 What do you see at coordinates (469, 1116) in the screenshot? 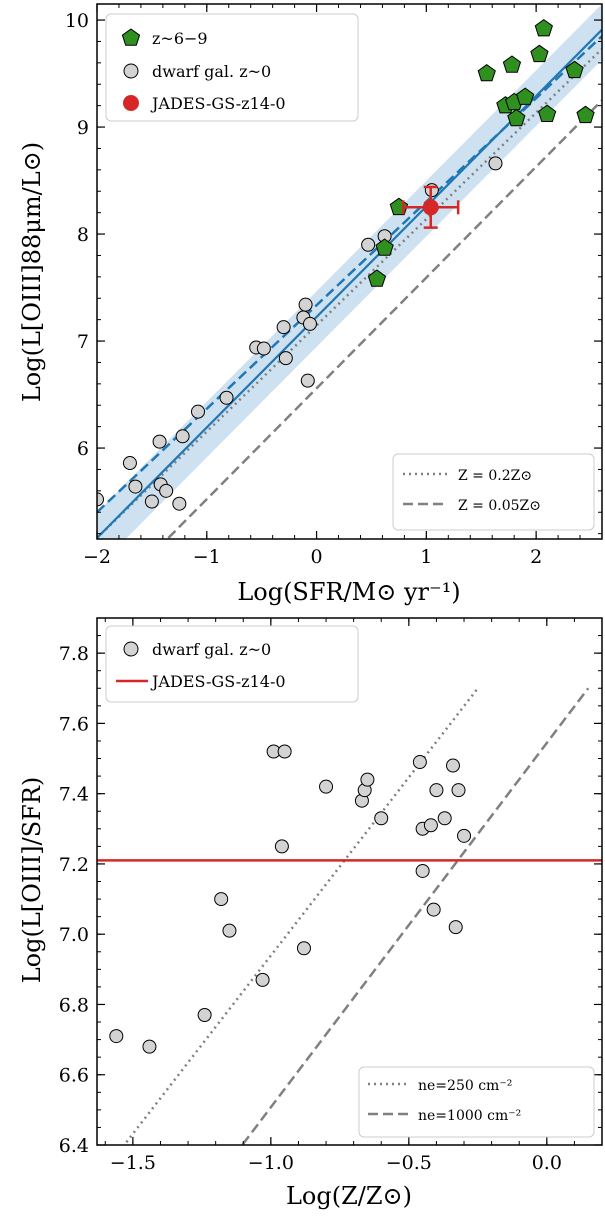
I see `legend-label-dashed-2: ne=1000 cm⁻²` at bounding box center [469, 1116].